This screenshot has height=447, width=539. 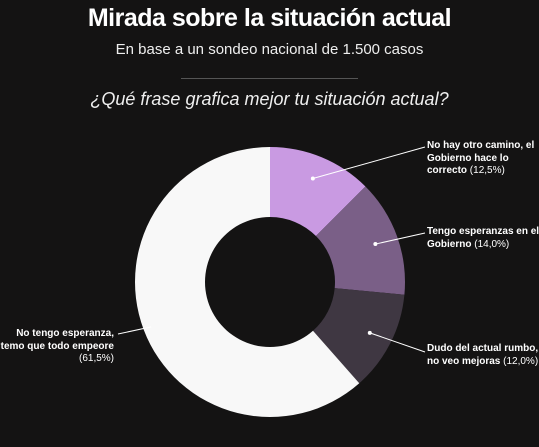 I want to click on segment-label: Tengo esperanzas en el Gobierno (14,0%), so click(x=483, y=238).